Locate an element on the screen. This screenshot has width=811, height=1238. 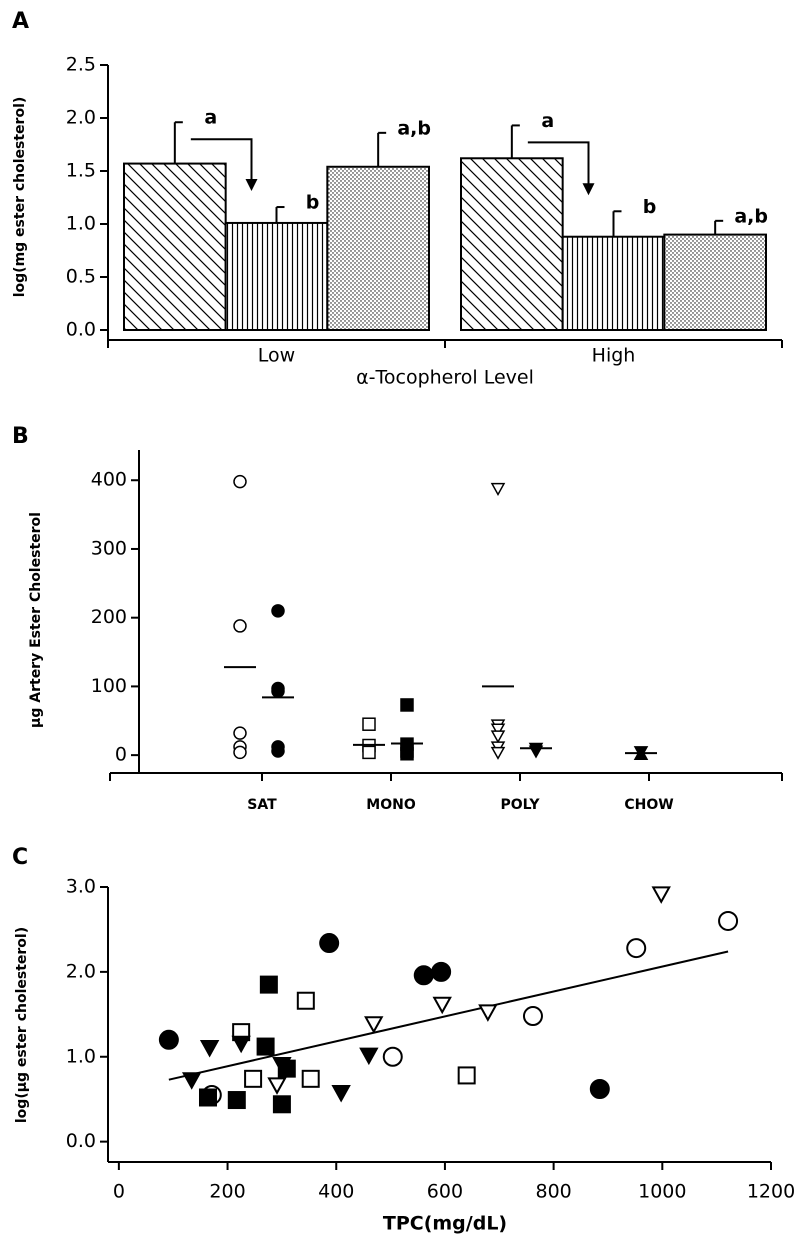
y-tick-label: 100 is located at coordinates (109, 686).